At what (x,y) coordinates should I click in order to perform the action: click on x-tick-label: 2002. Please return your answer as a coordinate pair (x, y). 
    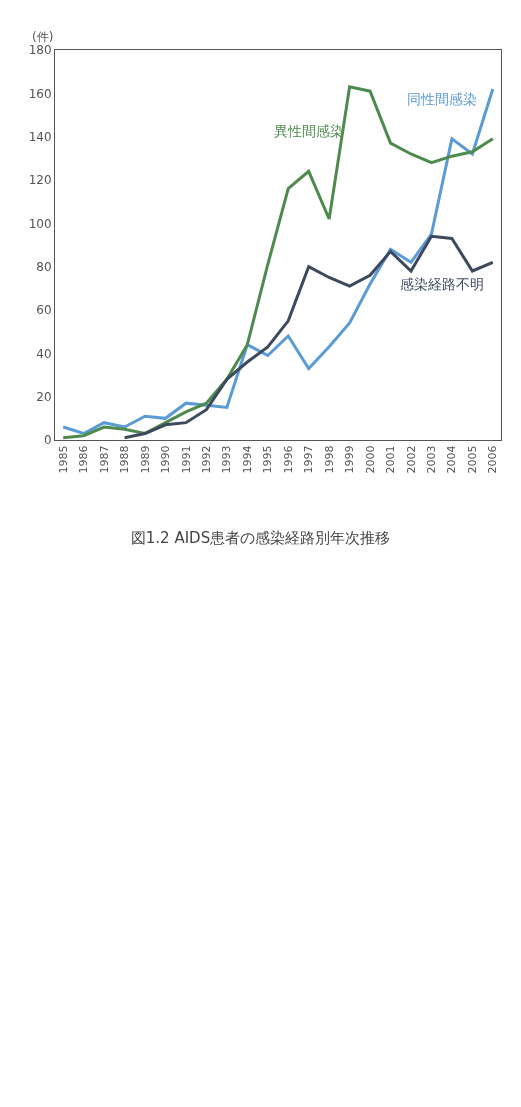
    Looking at the image, I should click on (411, 459).